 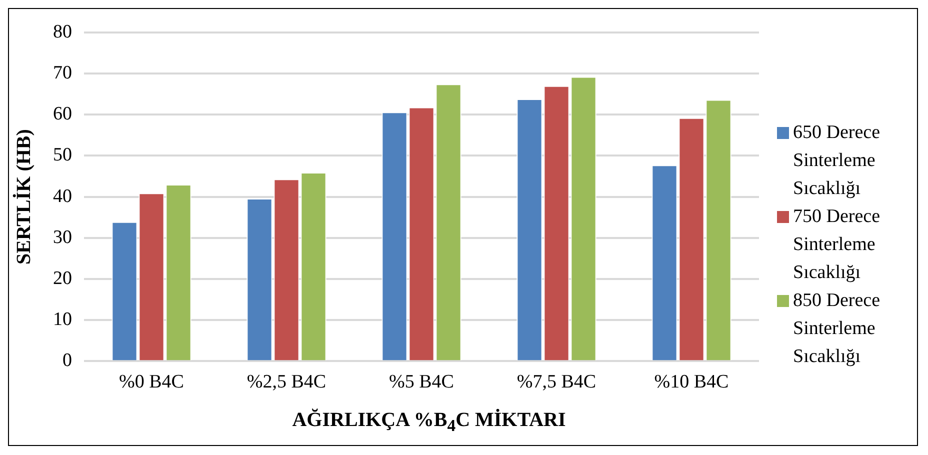 I want to click on y-tick-label: 30, so click(x=62, y=237).